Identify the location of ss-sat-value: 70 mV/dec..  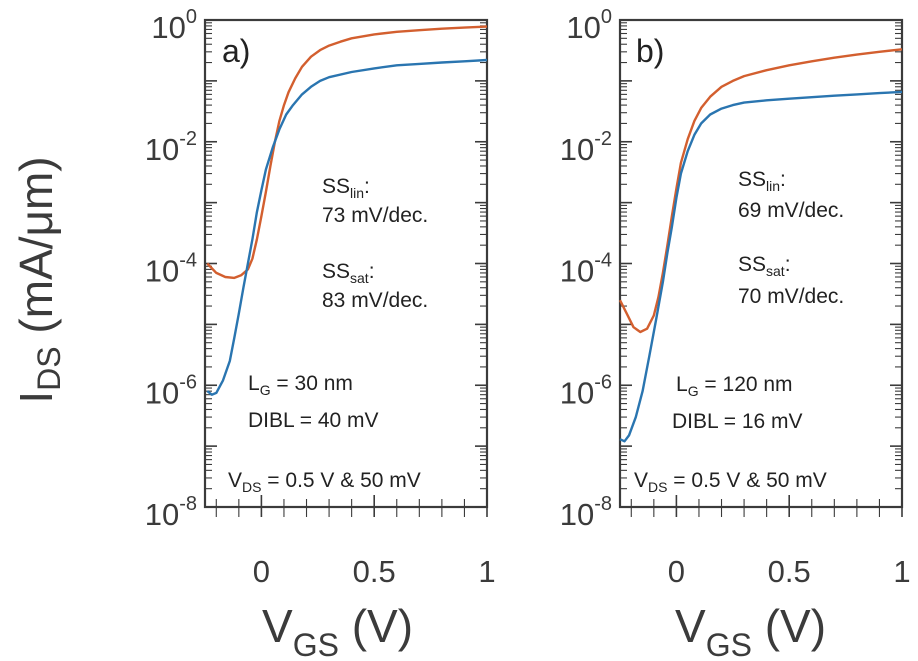
(791, 296).